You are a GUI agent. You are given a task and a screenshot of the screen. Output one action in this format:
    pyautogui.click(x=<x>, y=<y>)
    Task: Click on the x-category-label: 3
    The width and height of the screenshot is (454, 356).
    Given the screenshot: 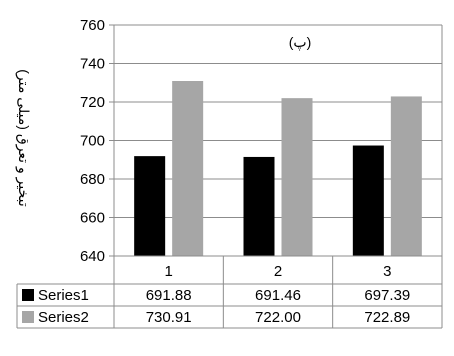 What is the action you would take?
    pyautogui.click(x=387, y=271)
    